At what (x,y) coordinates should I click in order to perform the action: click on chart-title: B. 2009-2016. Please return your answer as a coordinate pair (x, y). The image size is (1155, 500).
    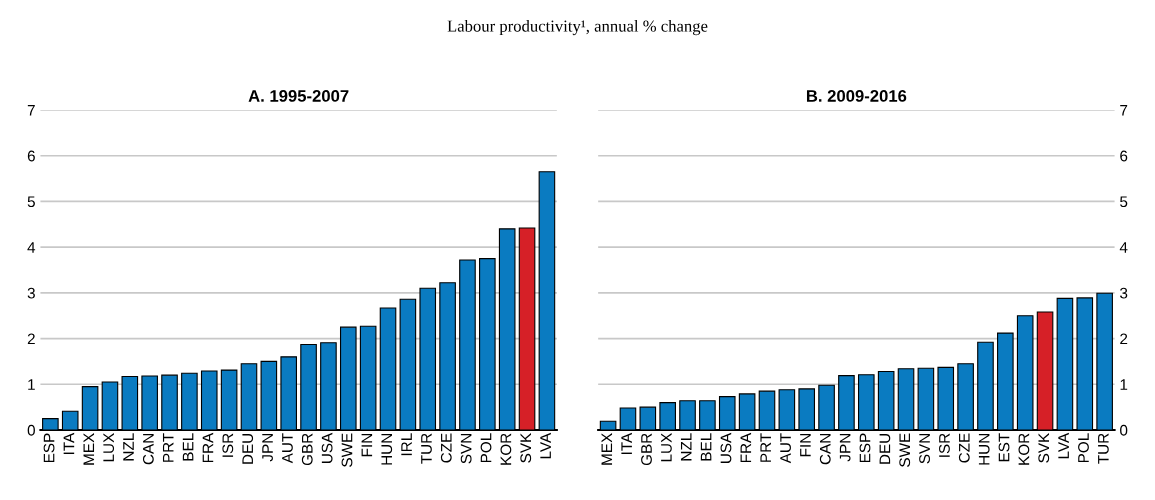
    Looking at the image, I should click on (856, 96).